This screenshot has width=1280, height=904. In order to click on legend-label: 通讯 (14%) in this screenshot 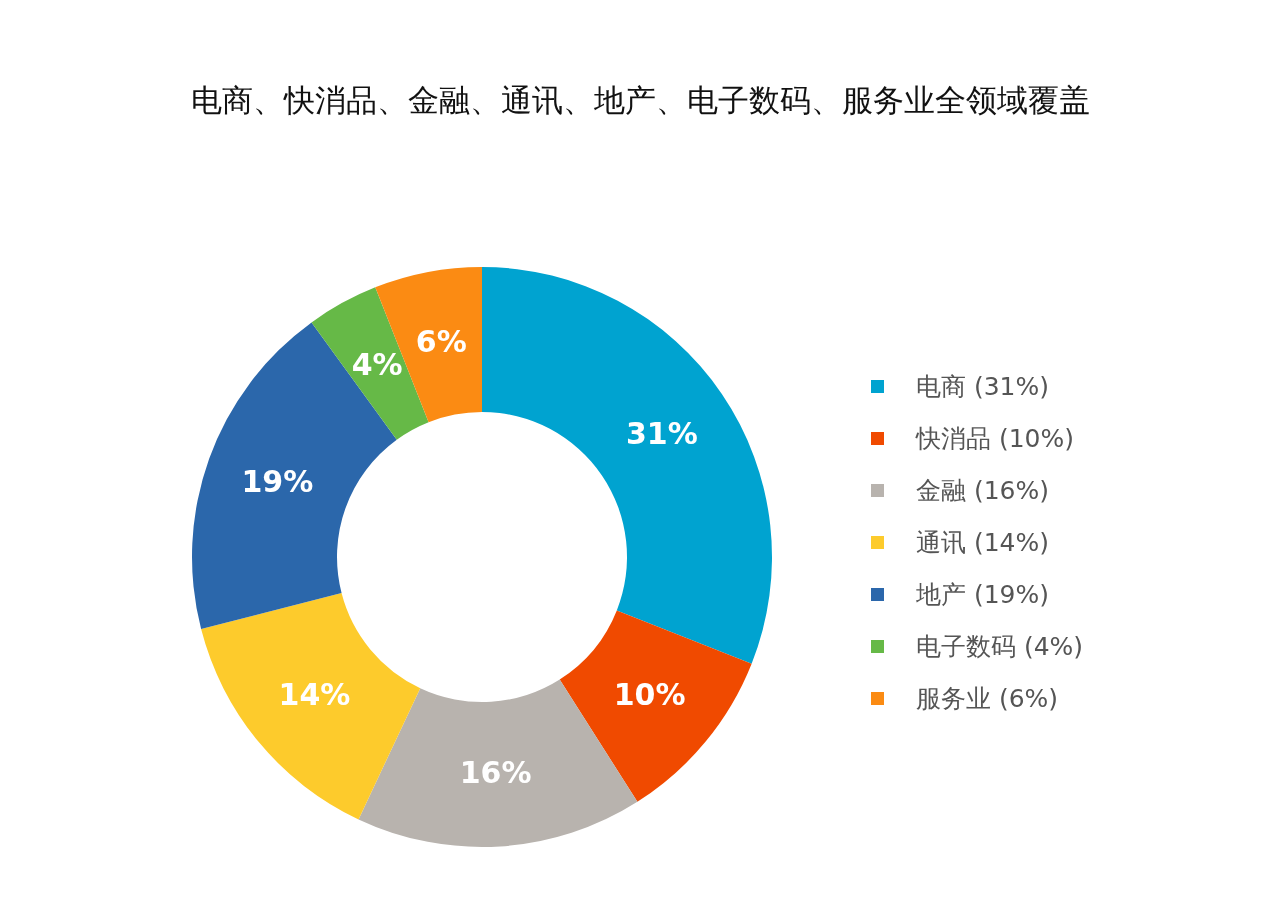, I will do `click(983, 542)`.